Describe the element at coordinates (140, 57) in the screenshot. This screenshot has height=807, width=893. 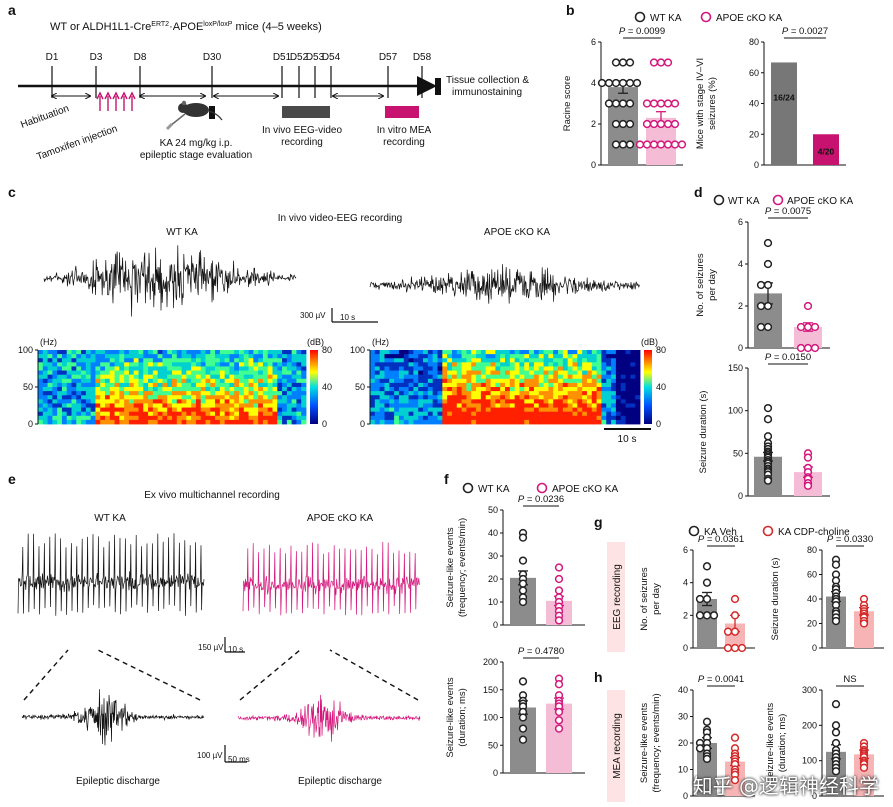
I see `day-label: D8` at that location.